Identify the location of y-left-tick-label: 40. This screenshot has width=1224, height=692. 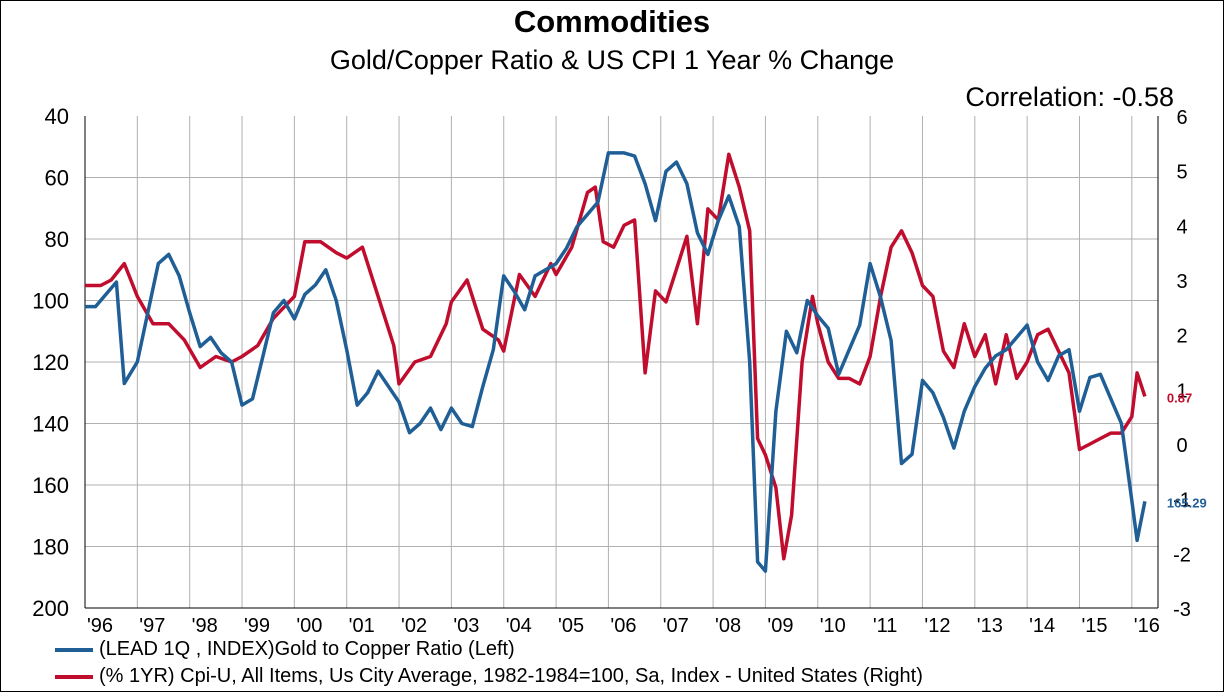
(57, 116).